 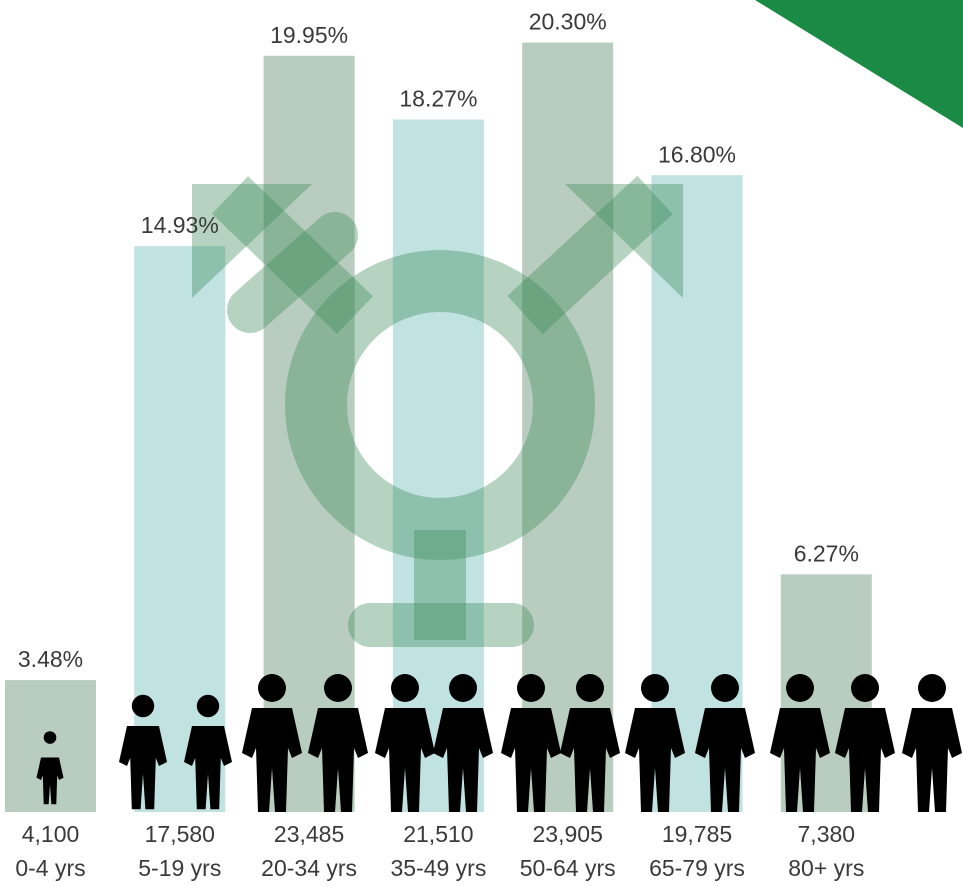 What do you see at coordinates (438, 99) in the screenshot?
I see `value-label: 18.27%` at bounding box center [438, 99].